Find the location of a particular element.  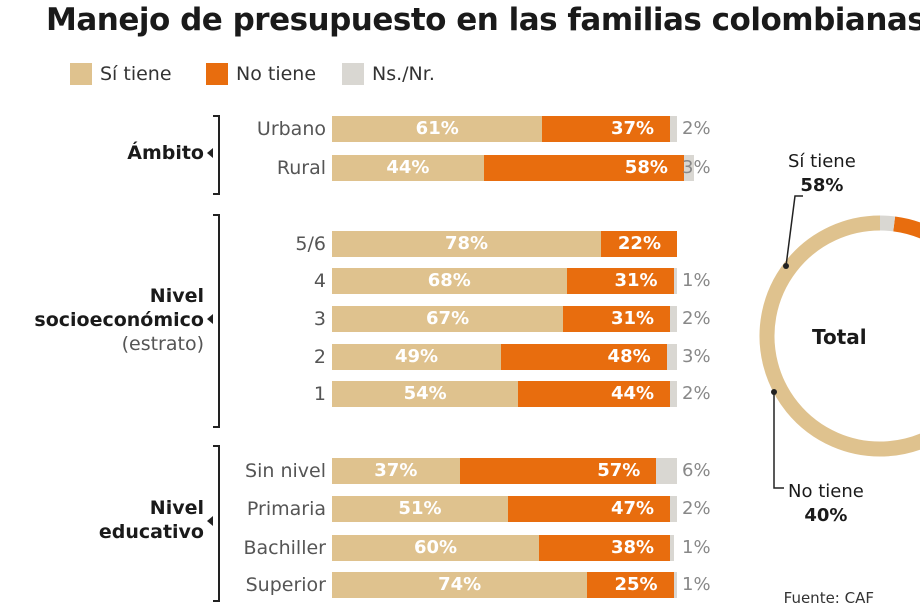

donut-slice-nsnr is located at coordinates (887, 223).